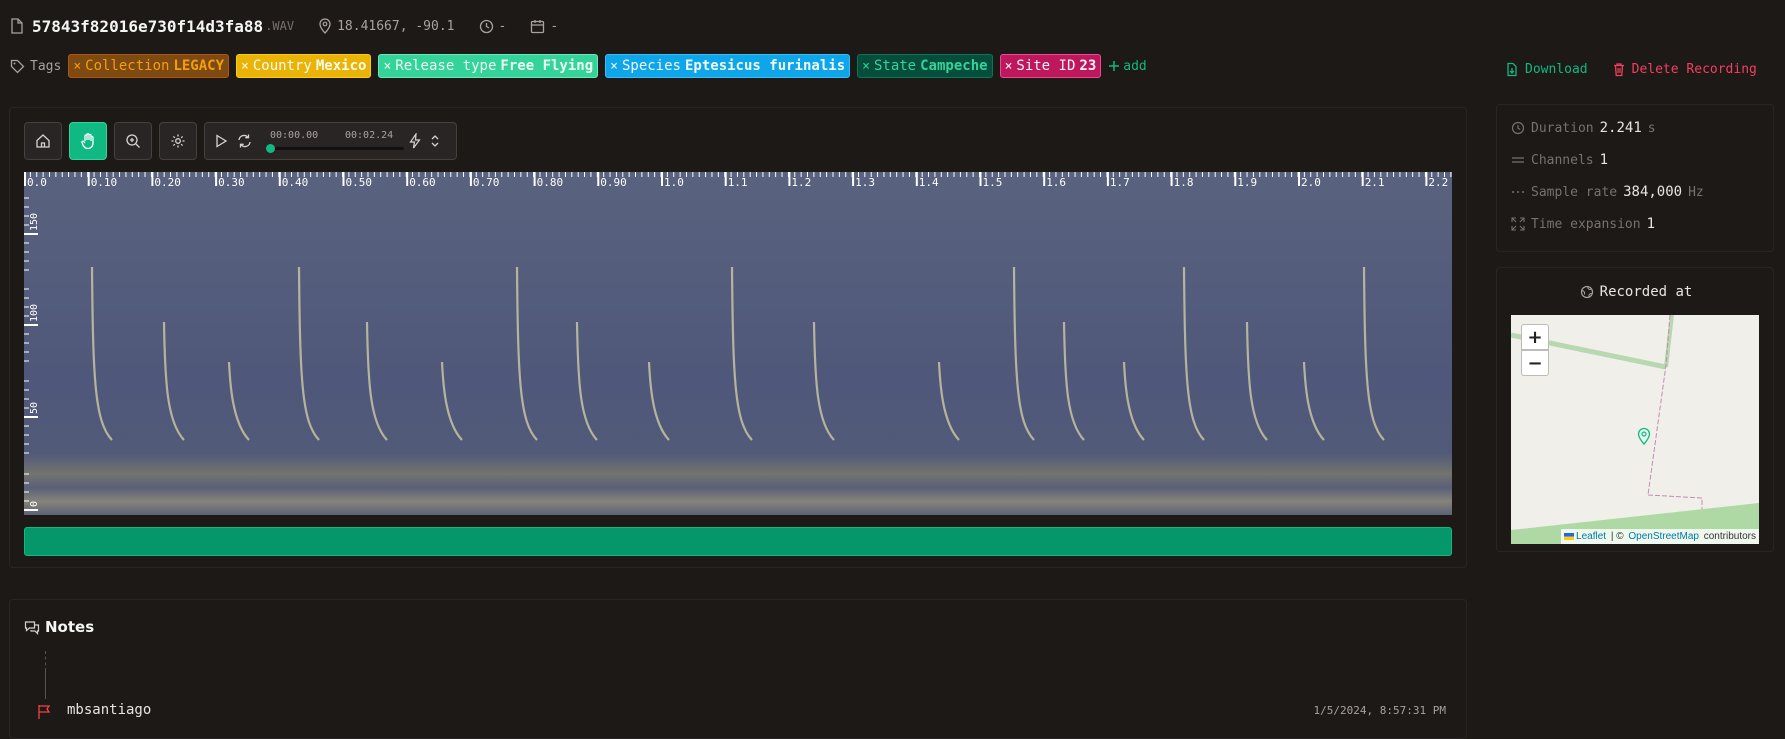  I want to click on time-tick-label: 1.8, so click(1184, 182).